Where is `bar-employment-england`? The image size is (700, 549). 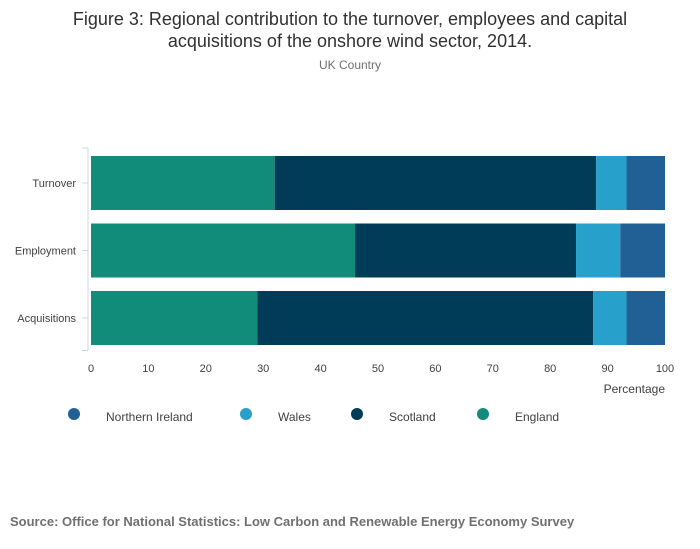 bar-employment-england is located at coordinates (223, 250).